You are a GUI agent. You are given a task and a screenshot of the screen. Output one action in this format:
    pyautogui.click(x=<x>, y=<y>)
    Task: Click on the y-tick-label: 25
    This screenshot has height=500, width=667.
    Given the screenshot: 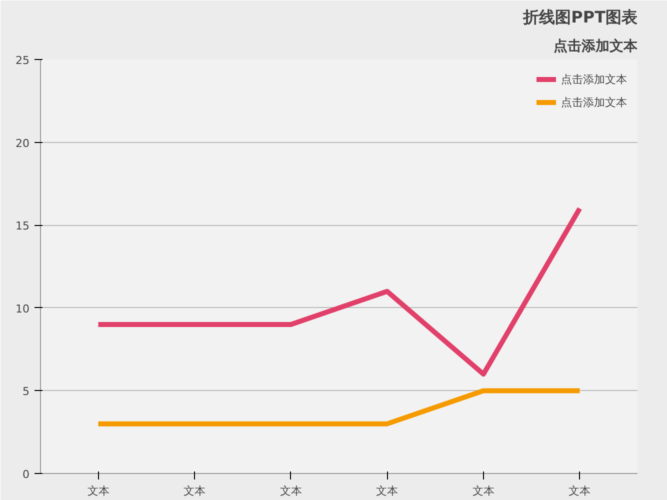 What is the action you would take?
    pyautogui.click(x=23, y=60)
    